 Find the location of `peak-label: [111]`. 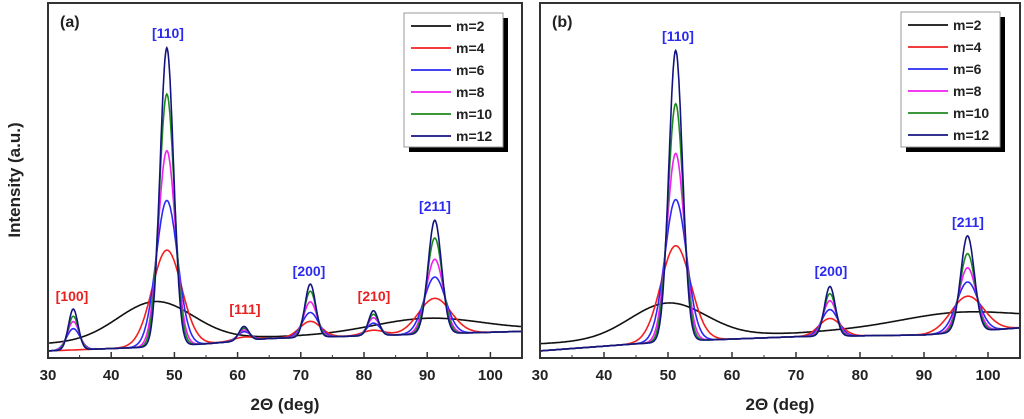

peak-label: [111] is located at coordinates (244, 309).